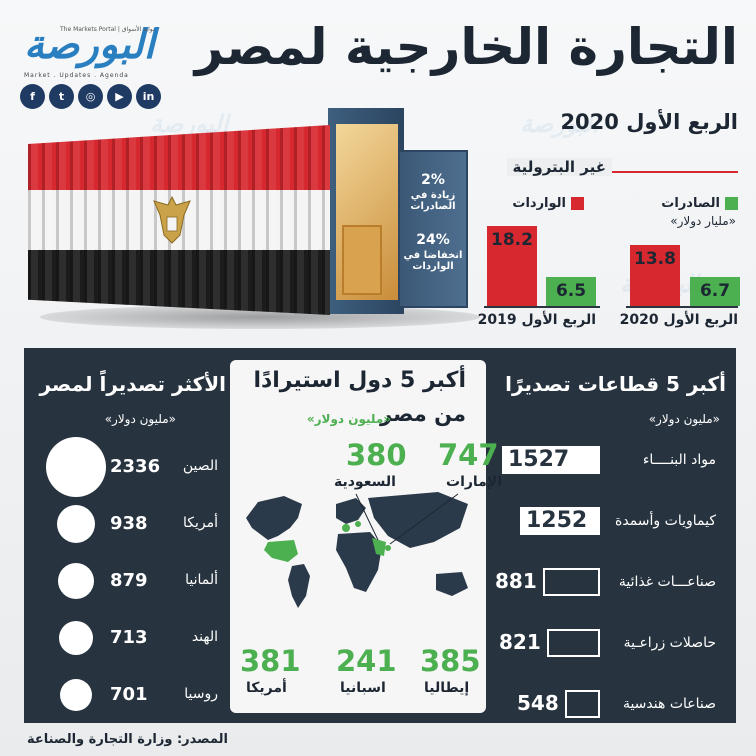 The image size is (756, 756). Describe the element at coordinates (615, 384) in the screenshot. I see `sectors-title: أكبر 5 قطاعات تصديرًا` at that location.